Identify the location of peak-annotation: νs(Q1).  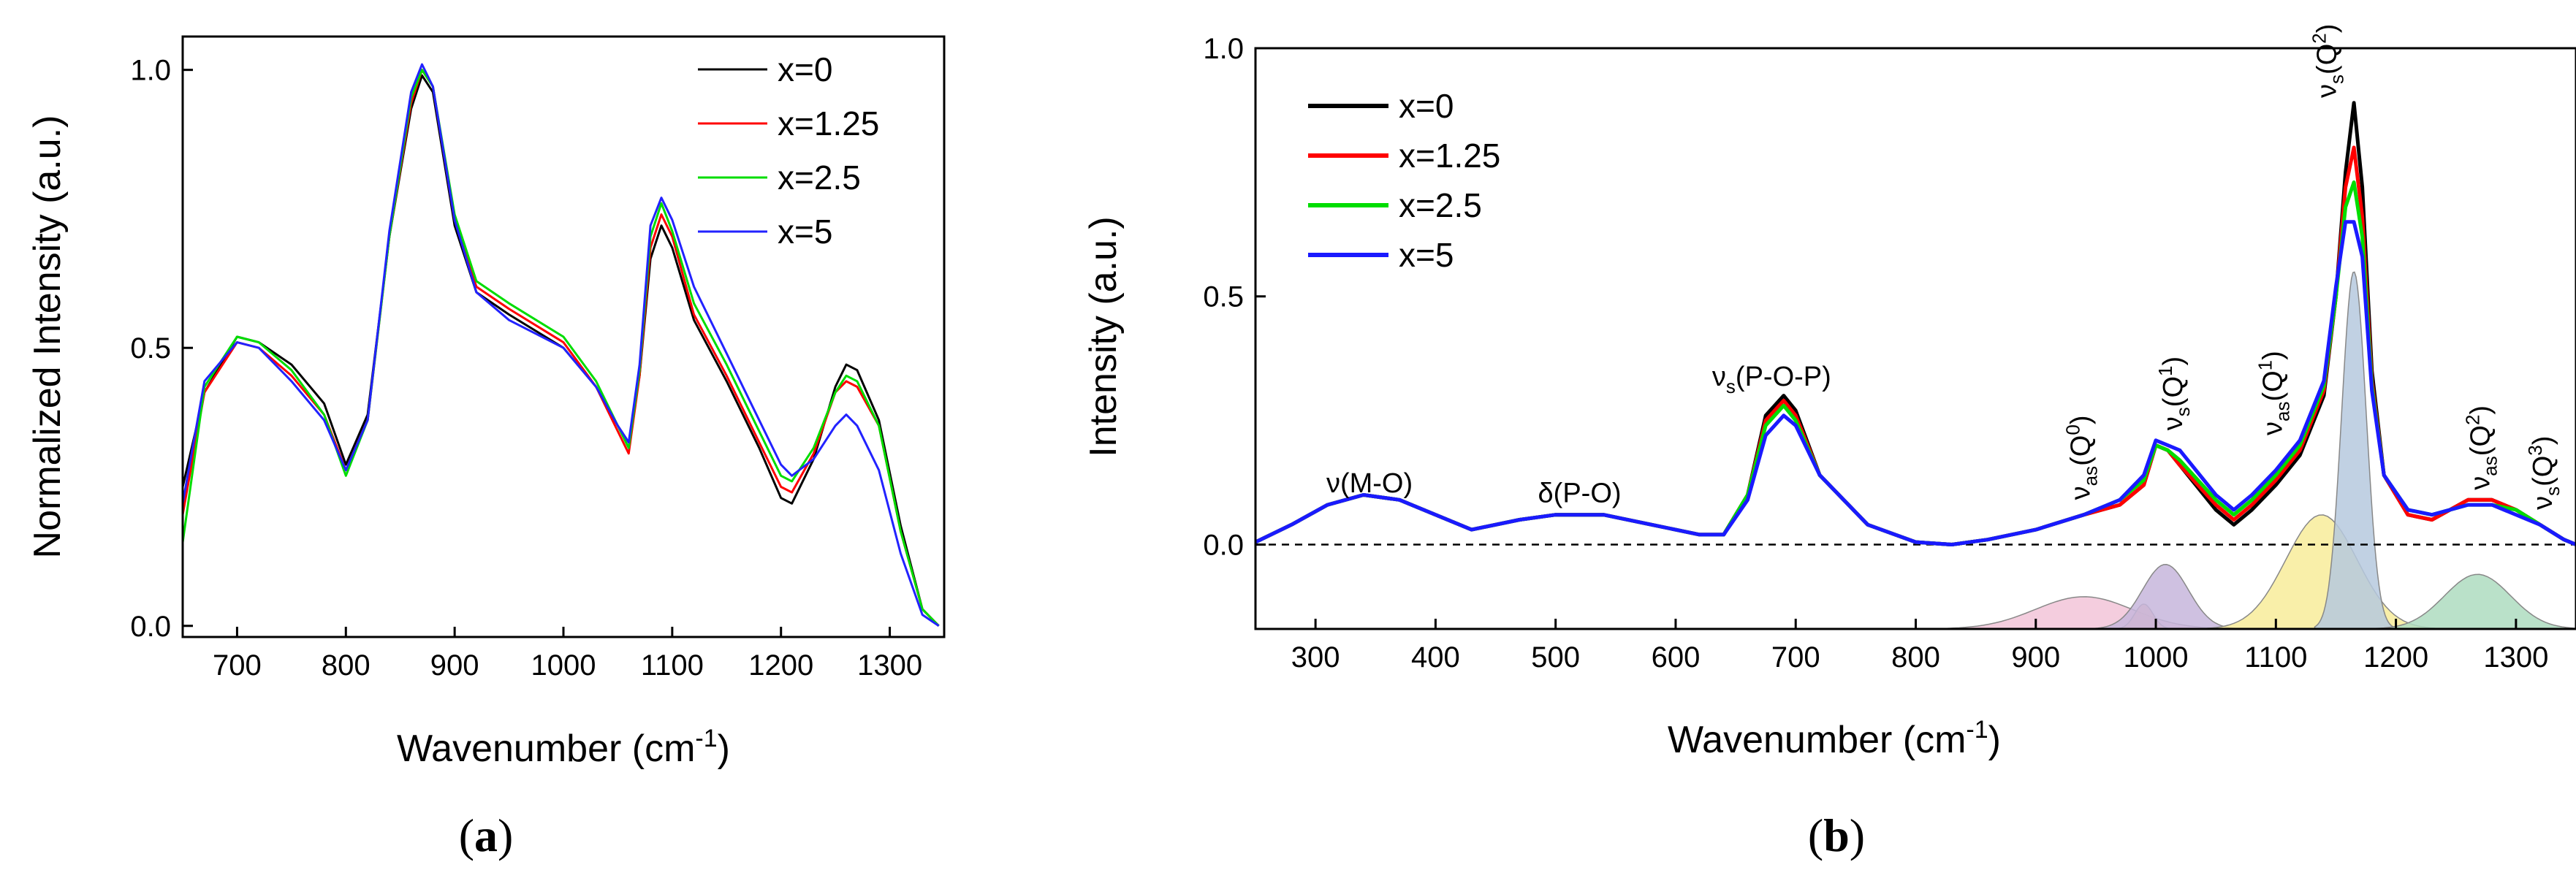
(2174, 393).